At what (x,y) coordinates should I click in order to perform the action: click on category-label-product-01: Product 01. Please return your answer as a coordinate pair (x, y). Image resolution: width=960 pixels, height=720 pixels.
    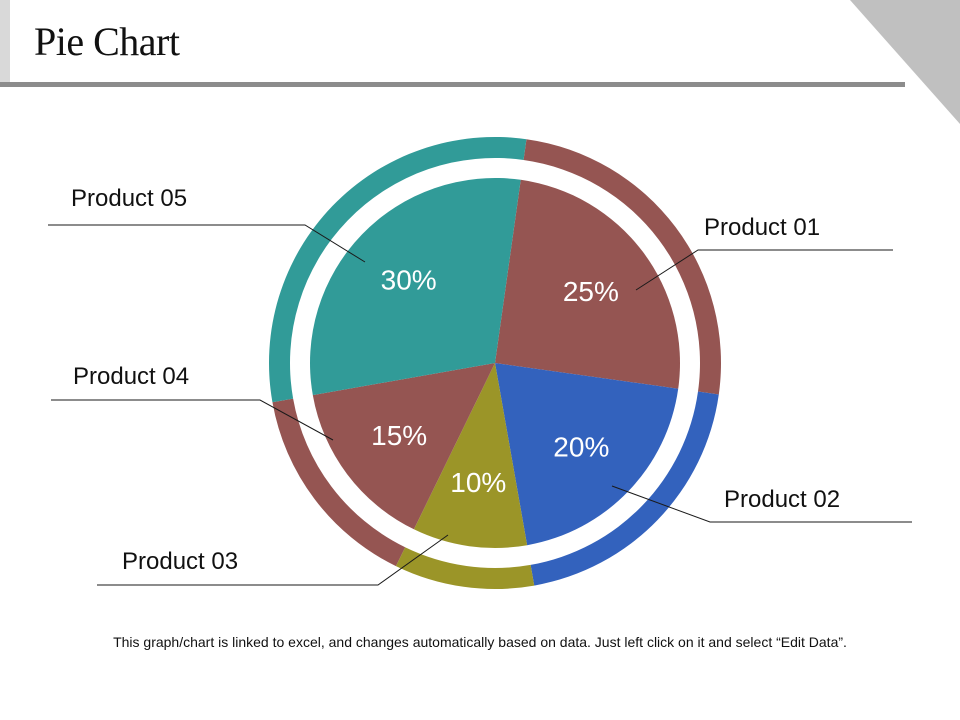
    Looking at the image, I should click on (762, 227).